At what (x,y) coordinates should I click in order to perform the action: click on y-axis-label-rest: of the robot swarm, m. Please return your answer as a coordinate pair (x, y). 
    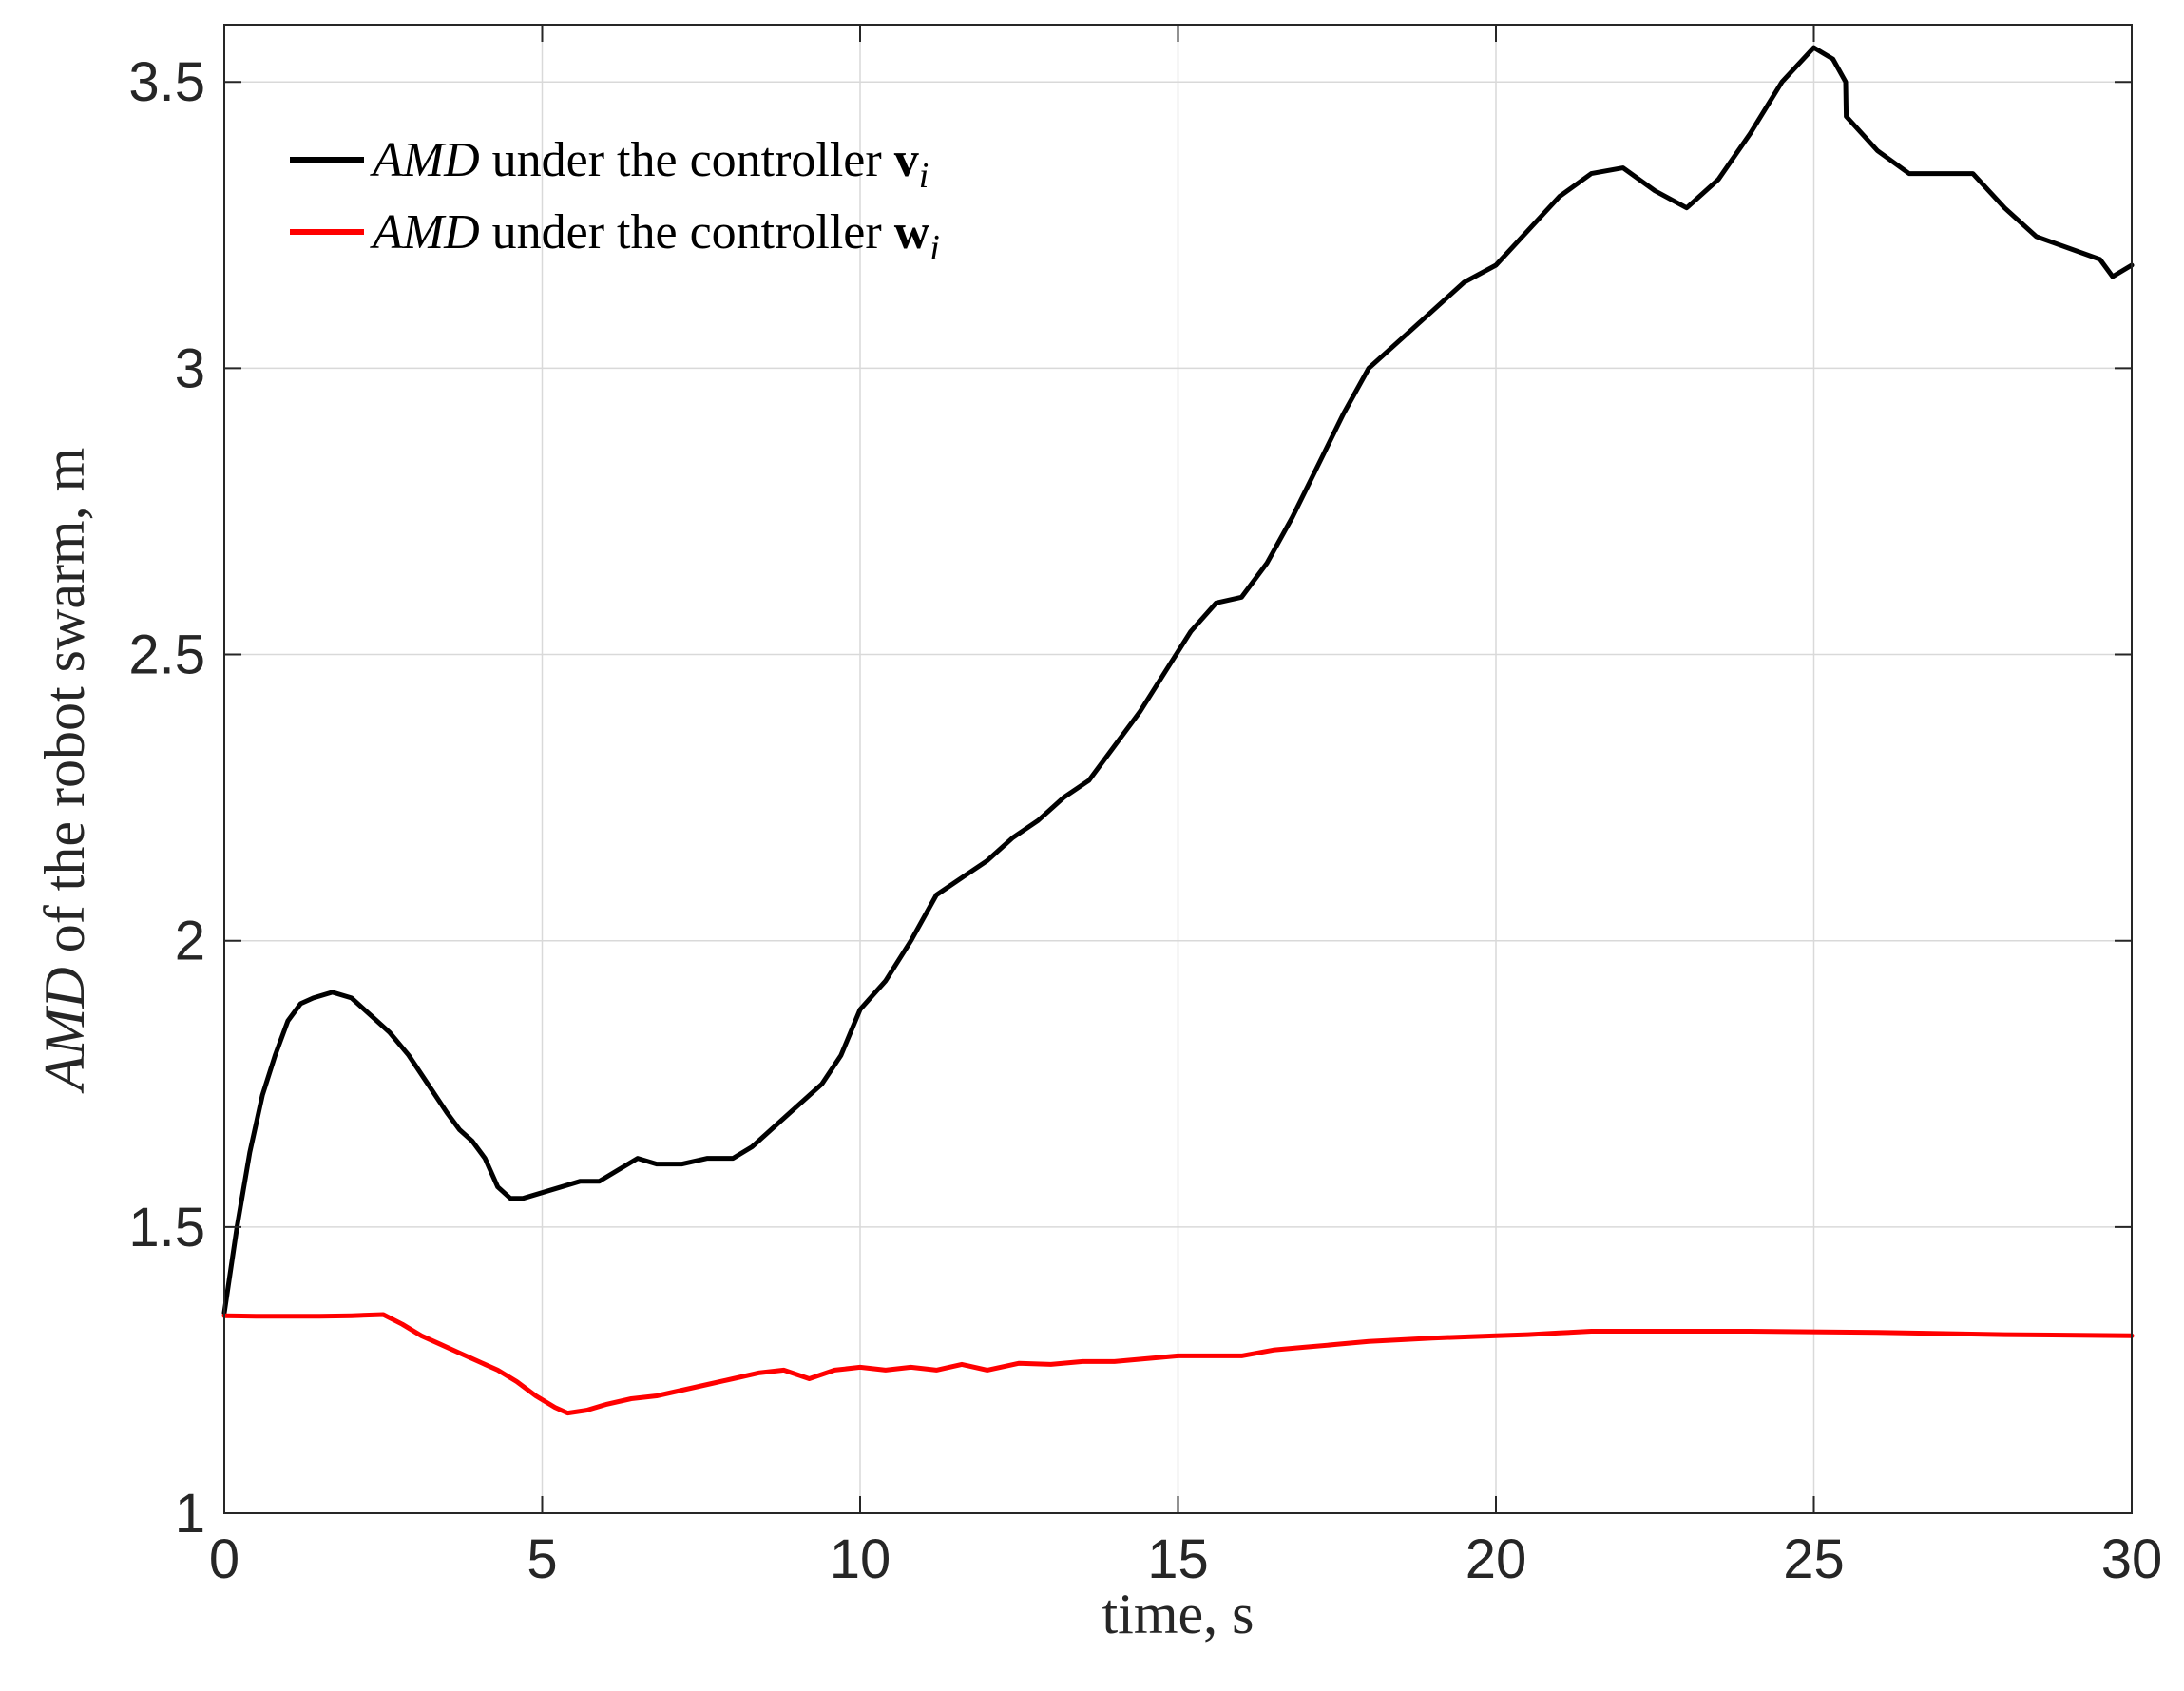
    Looking at the image, I should click on (64, 708).